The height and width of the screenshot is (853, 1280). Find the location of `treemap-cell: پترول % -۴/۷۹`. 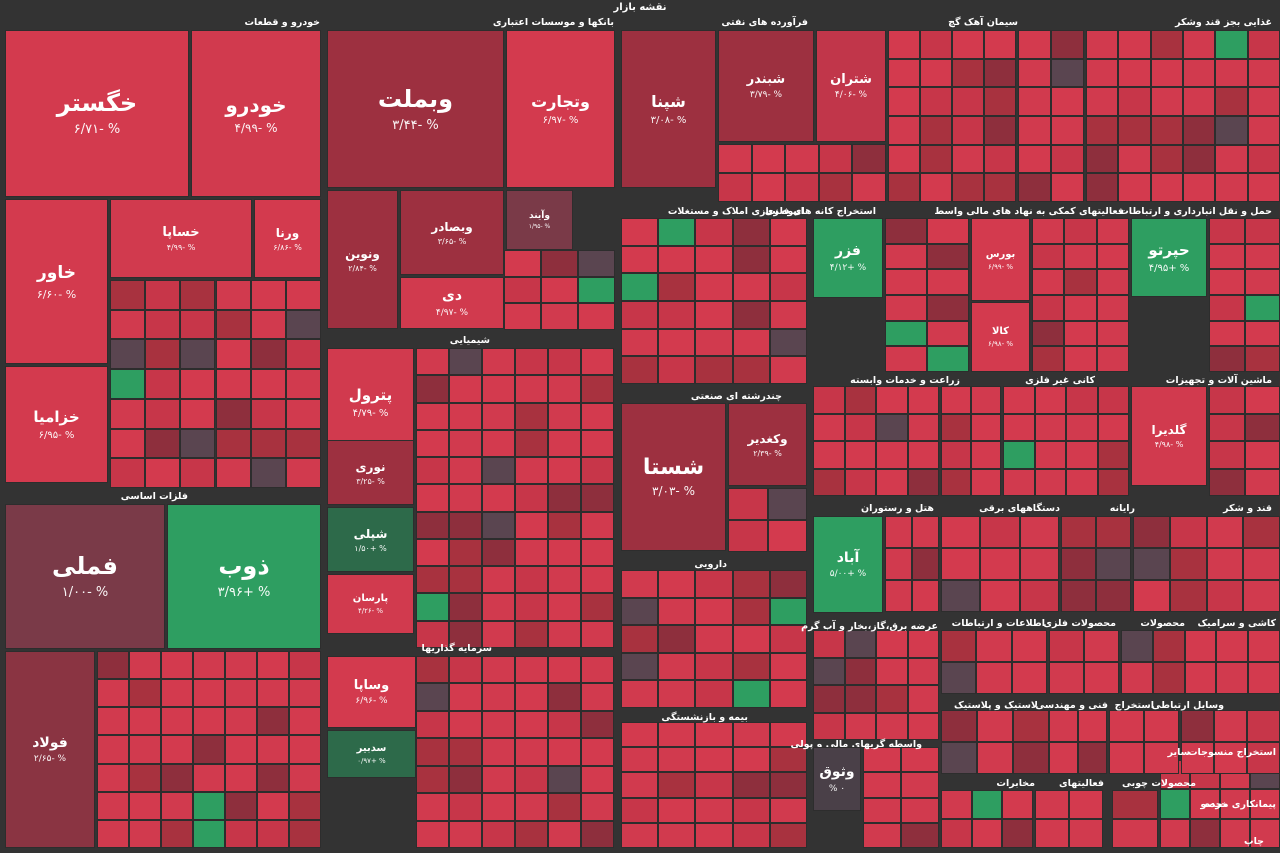

treemap-cell: پترول % -۴/۷۹ is located at coordinates (370, 402).